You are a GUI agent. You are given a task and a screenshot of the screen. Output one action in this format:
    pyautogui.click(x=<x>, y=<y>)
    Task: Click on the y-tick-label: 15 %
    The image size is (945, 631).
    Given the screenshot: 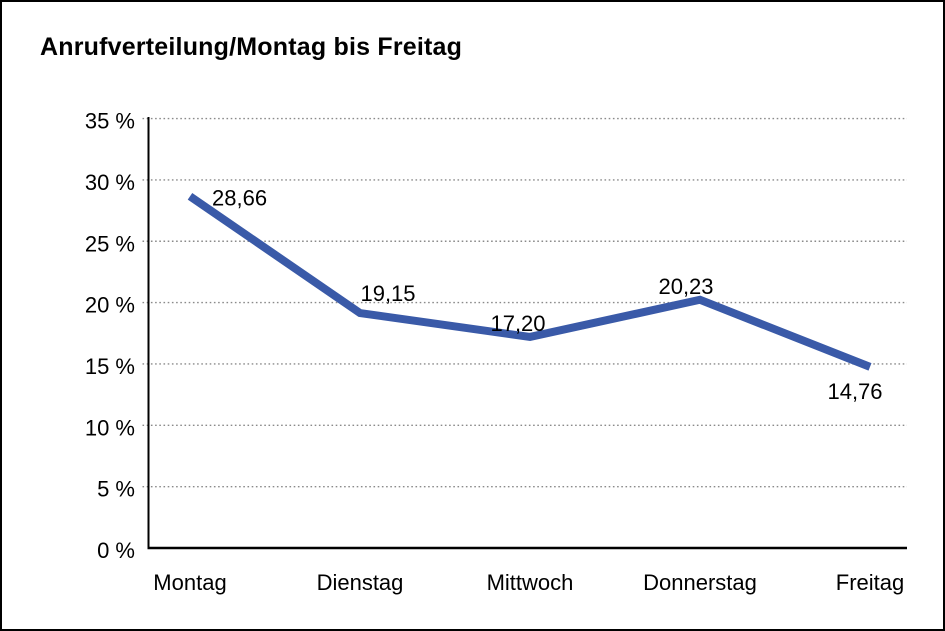 What is the action you would take?
    pyautogui.click(x=110, y=366)
    